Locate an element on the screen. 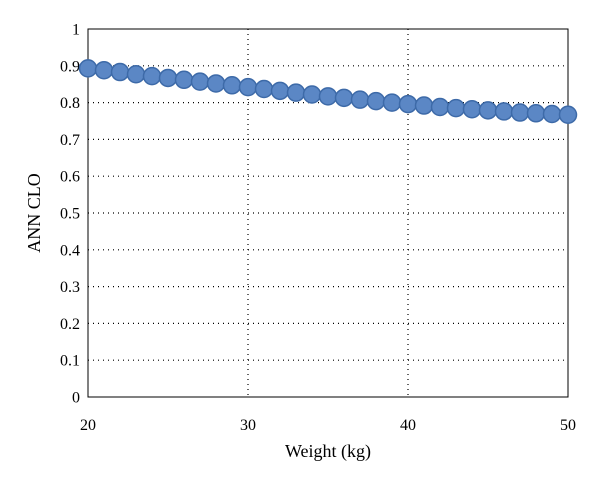 The image size is (600, 482). y-tick-label: 0.4 is located at coordinates (70, 250).